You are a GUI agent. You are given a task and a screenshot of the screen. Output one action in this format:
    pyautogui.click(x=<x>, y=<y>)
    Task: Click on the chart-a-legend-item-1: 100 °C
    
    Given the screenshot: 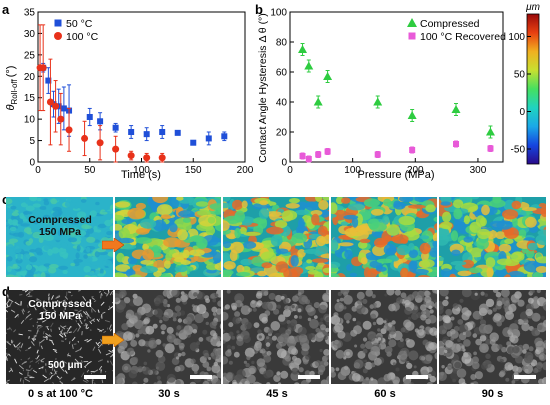 What is the action you would take?
    pyautogui.click(x=76, y=37)
    